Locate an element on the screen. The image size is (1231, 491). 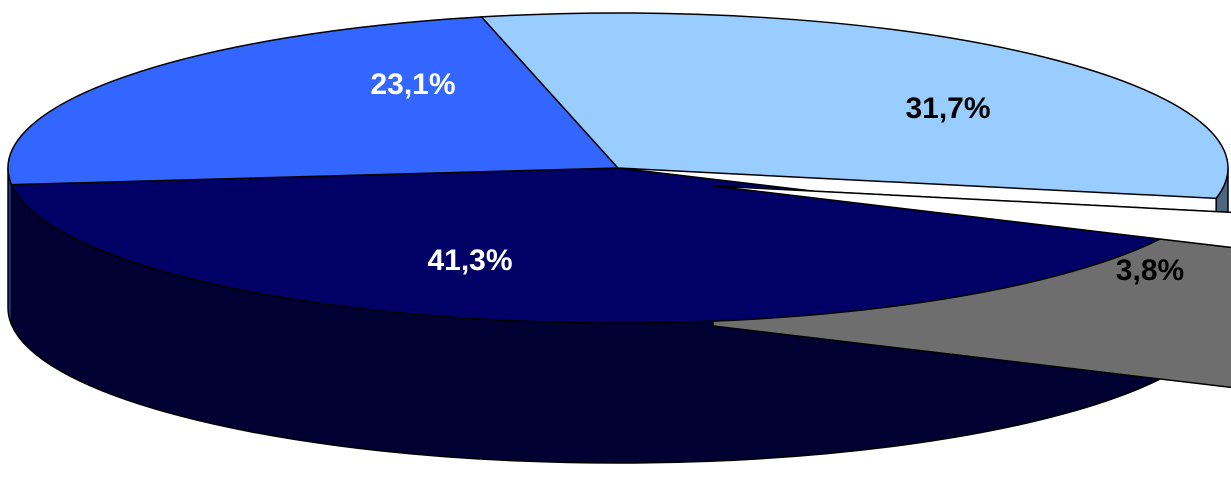
slice-label-4: 3,8% is located at coordinates (1150, 270).